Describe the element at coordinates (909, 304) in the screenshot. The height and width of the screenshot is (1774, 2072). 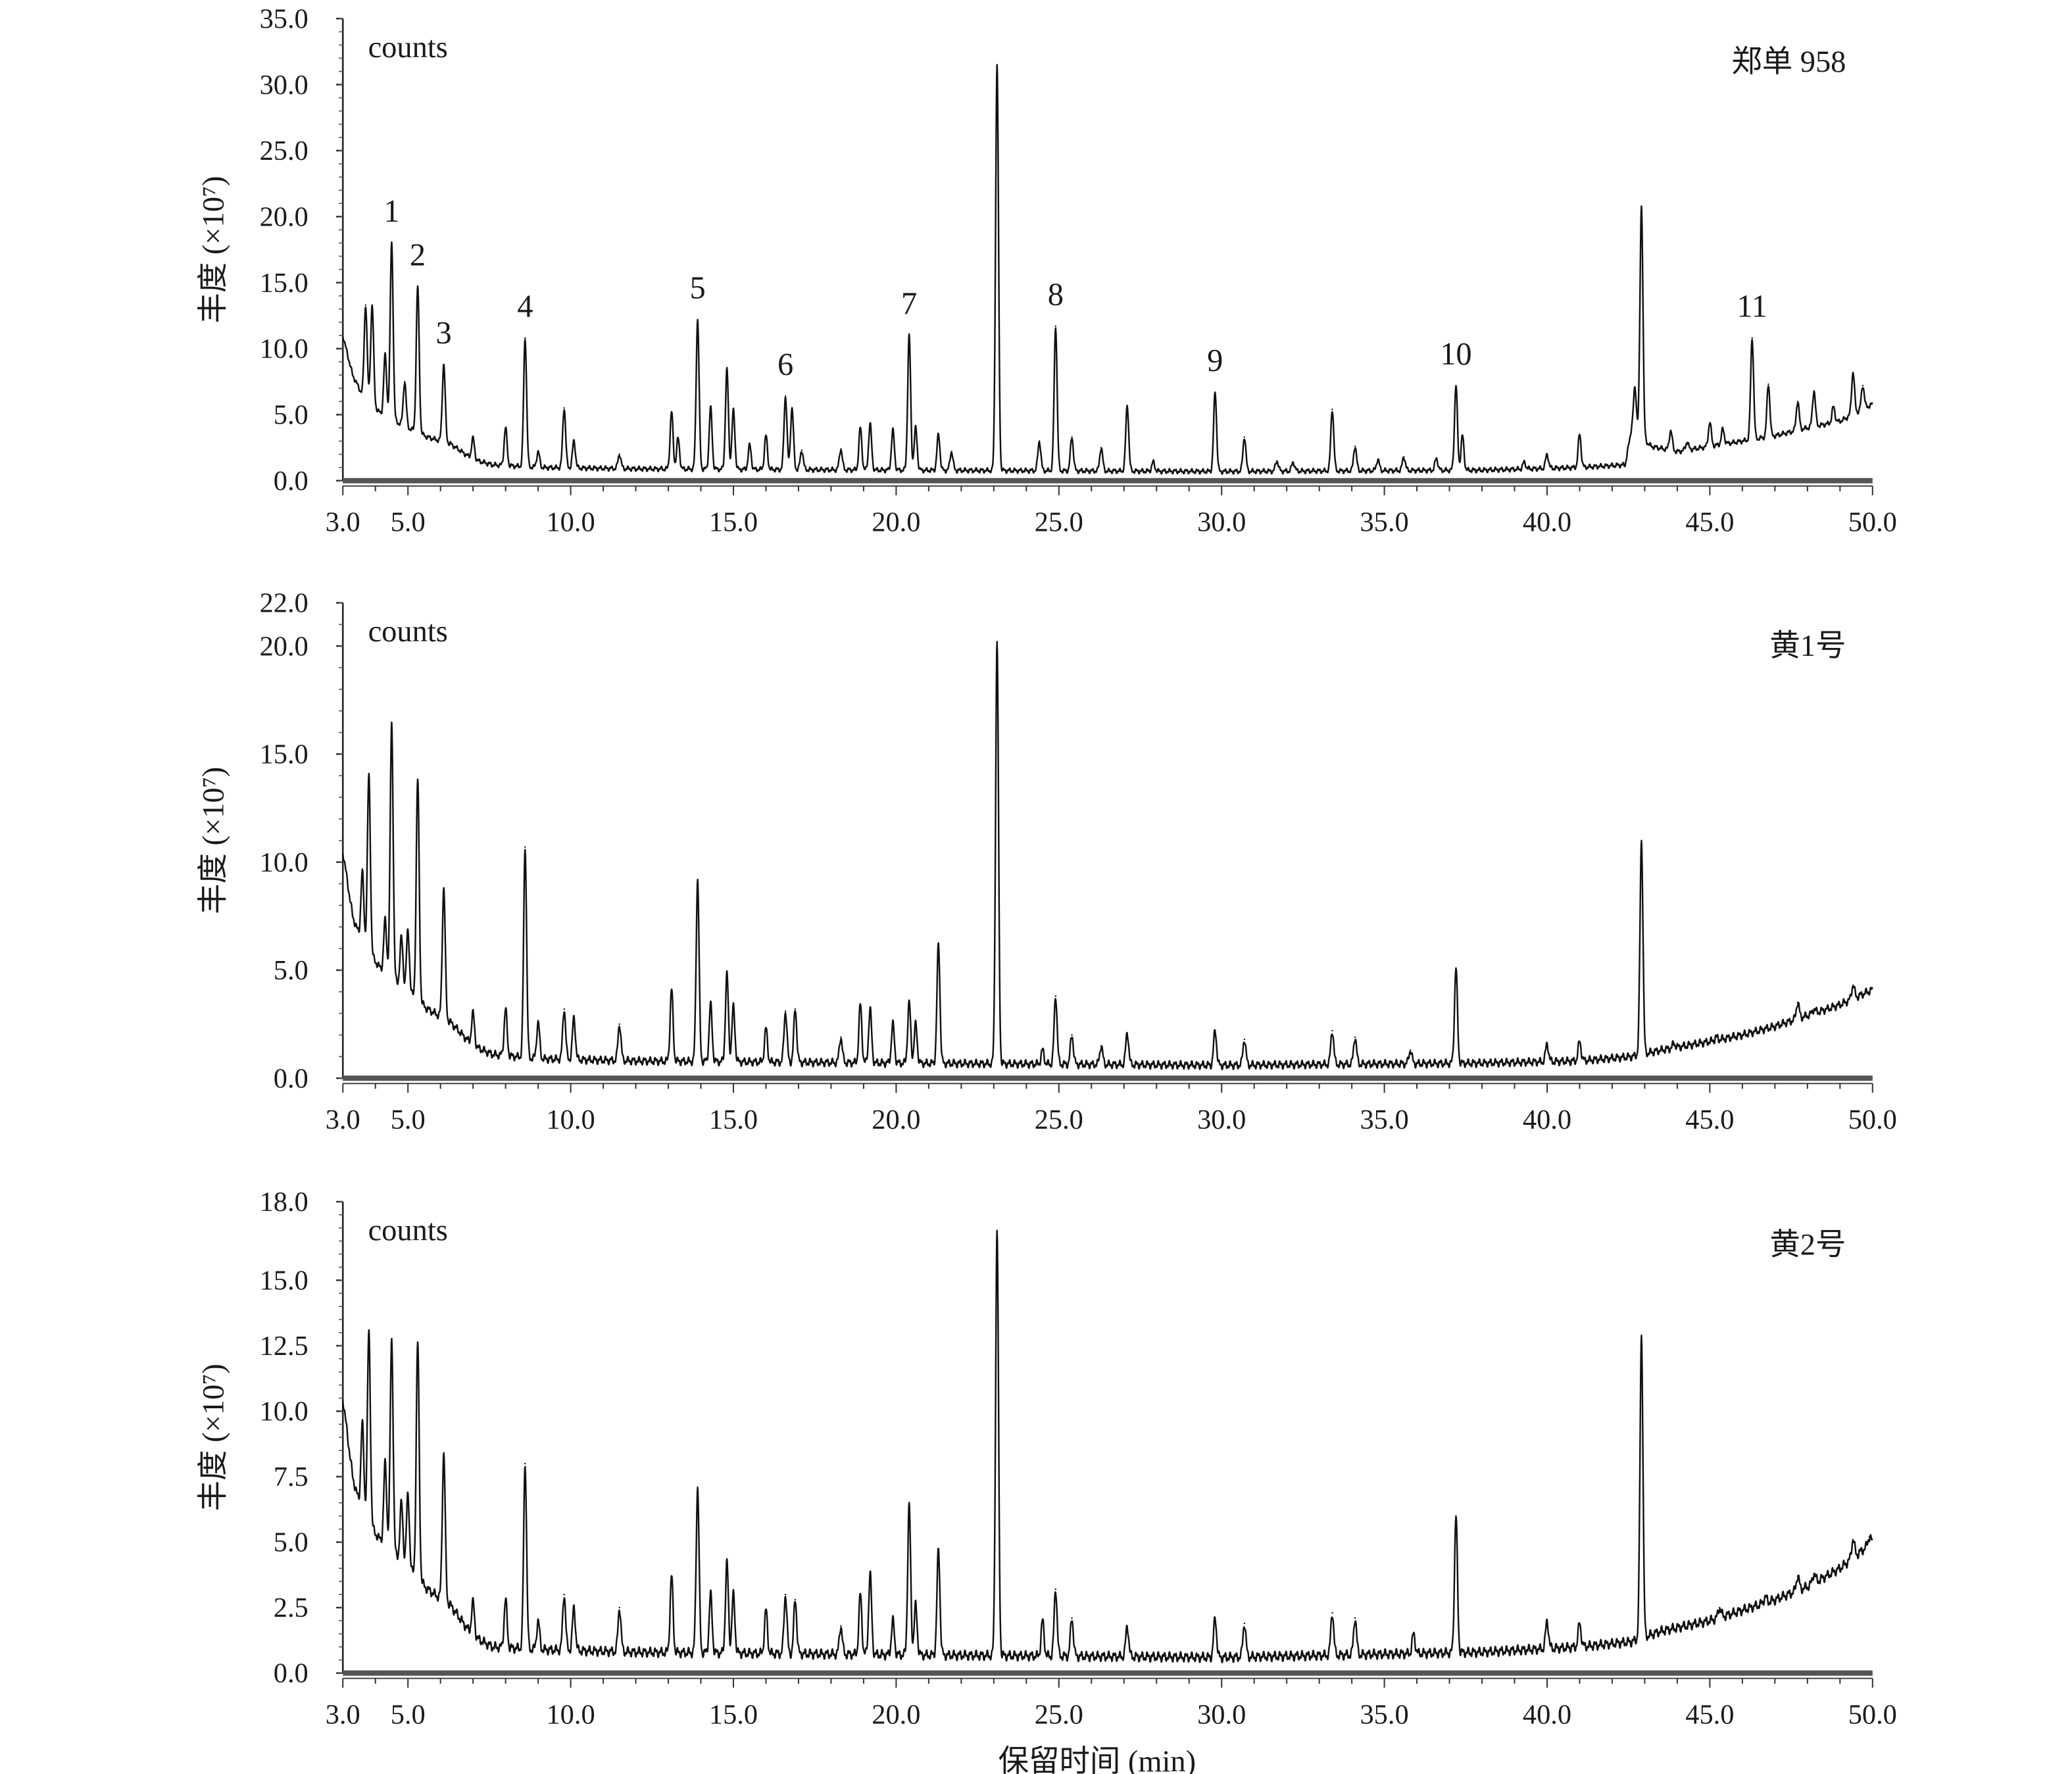
I see `peak-label: 7` at that location.